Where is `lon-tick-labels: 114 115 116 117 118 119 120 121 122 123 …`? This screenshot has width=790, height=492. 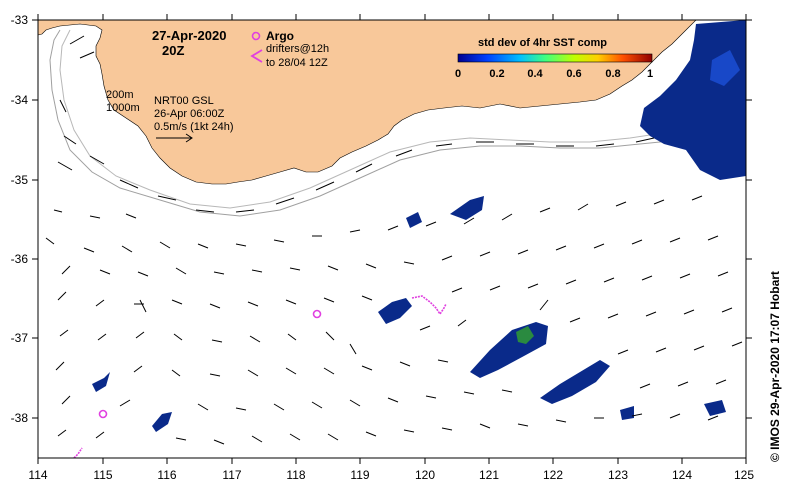 lon-tick-labels: 114 115 116 117 118 119 120 121 122 123 … is located at coordinates (391, 475).